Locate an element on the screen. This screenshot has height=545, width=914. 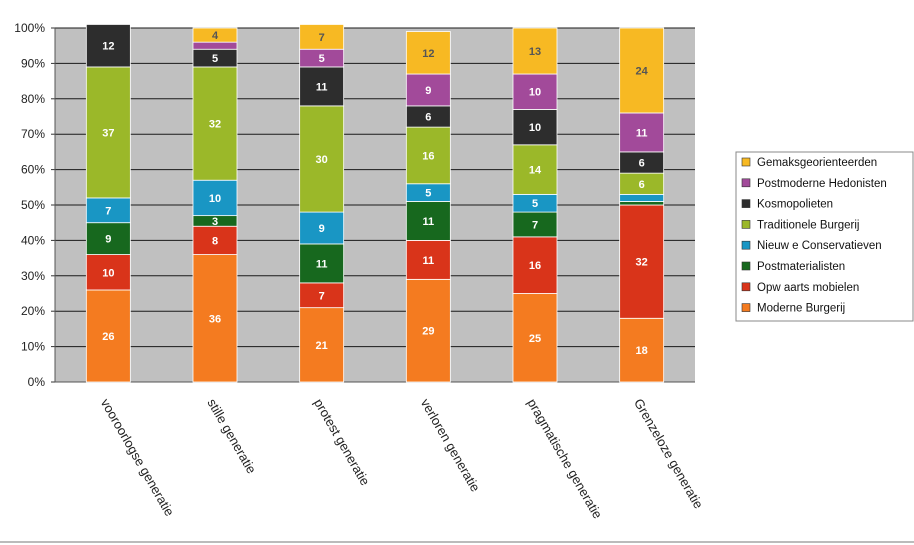
legend-label: Postmoderne Hedonisten is located at coordinates (822, 184).